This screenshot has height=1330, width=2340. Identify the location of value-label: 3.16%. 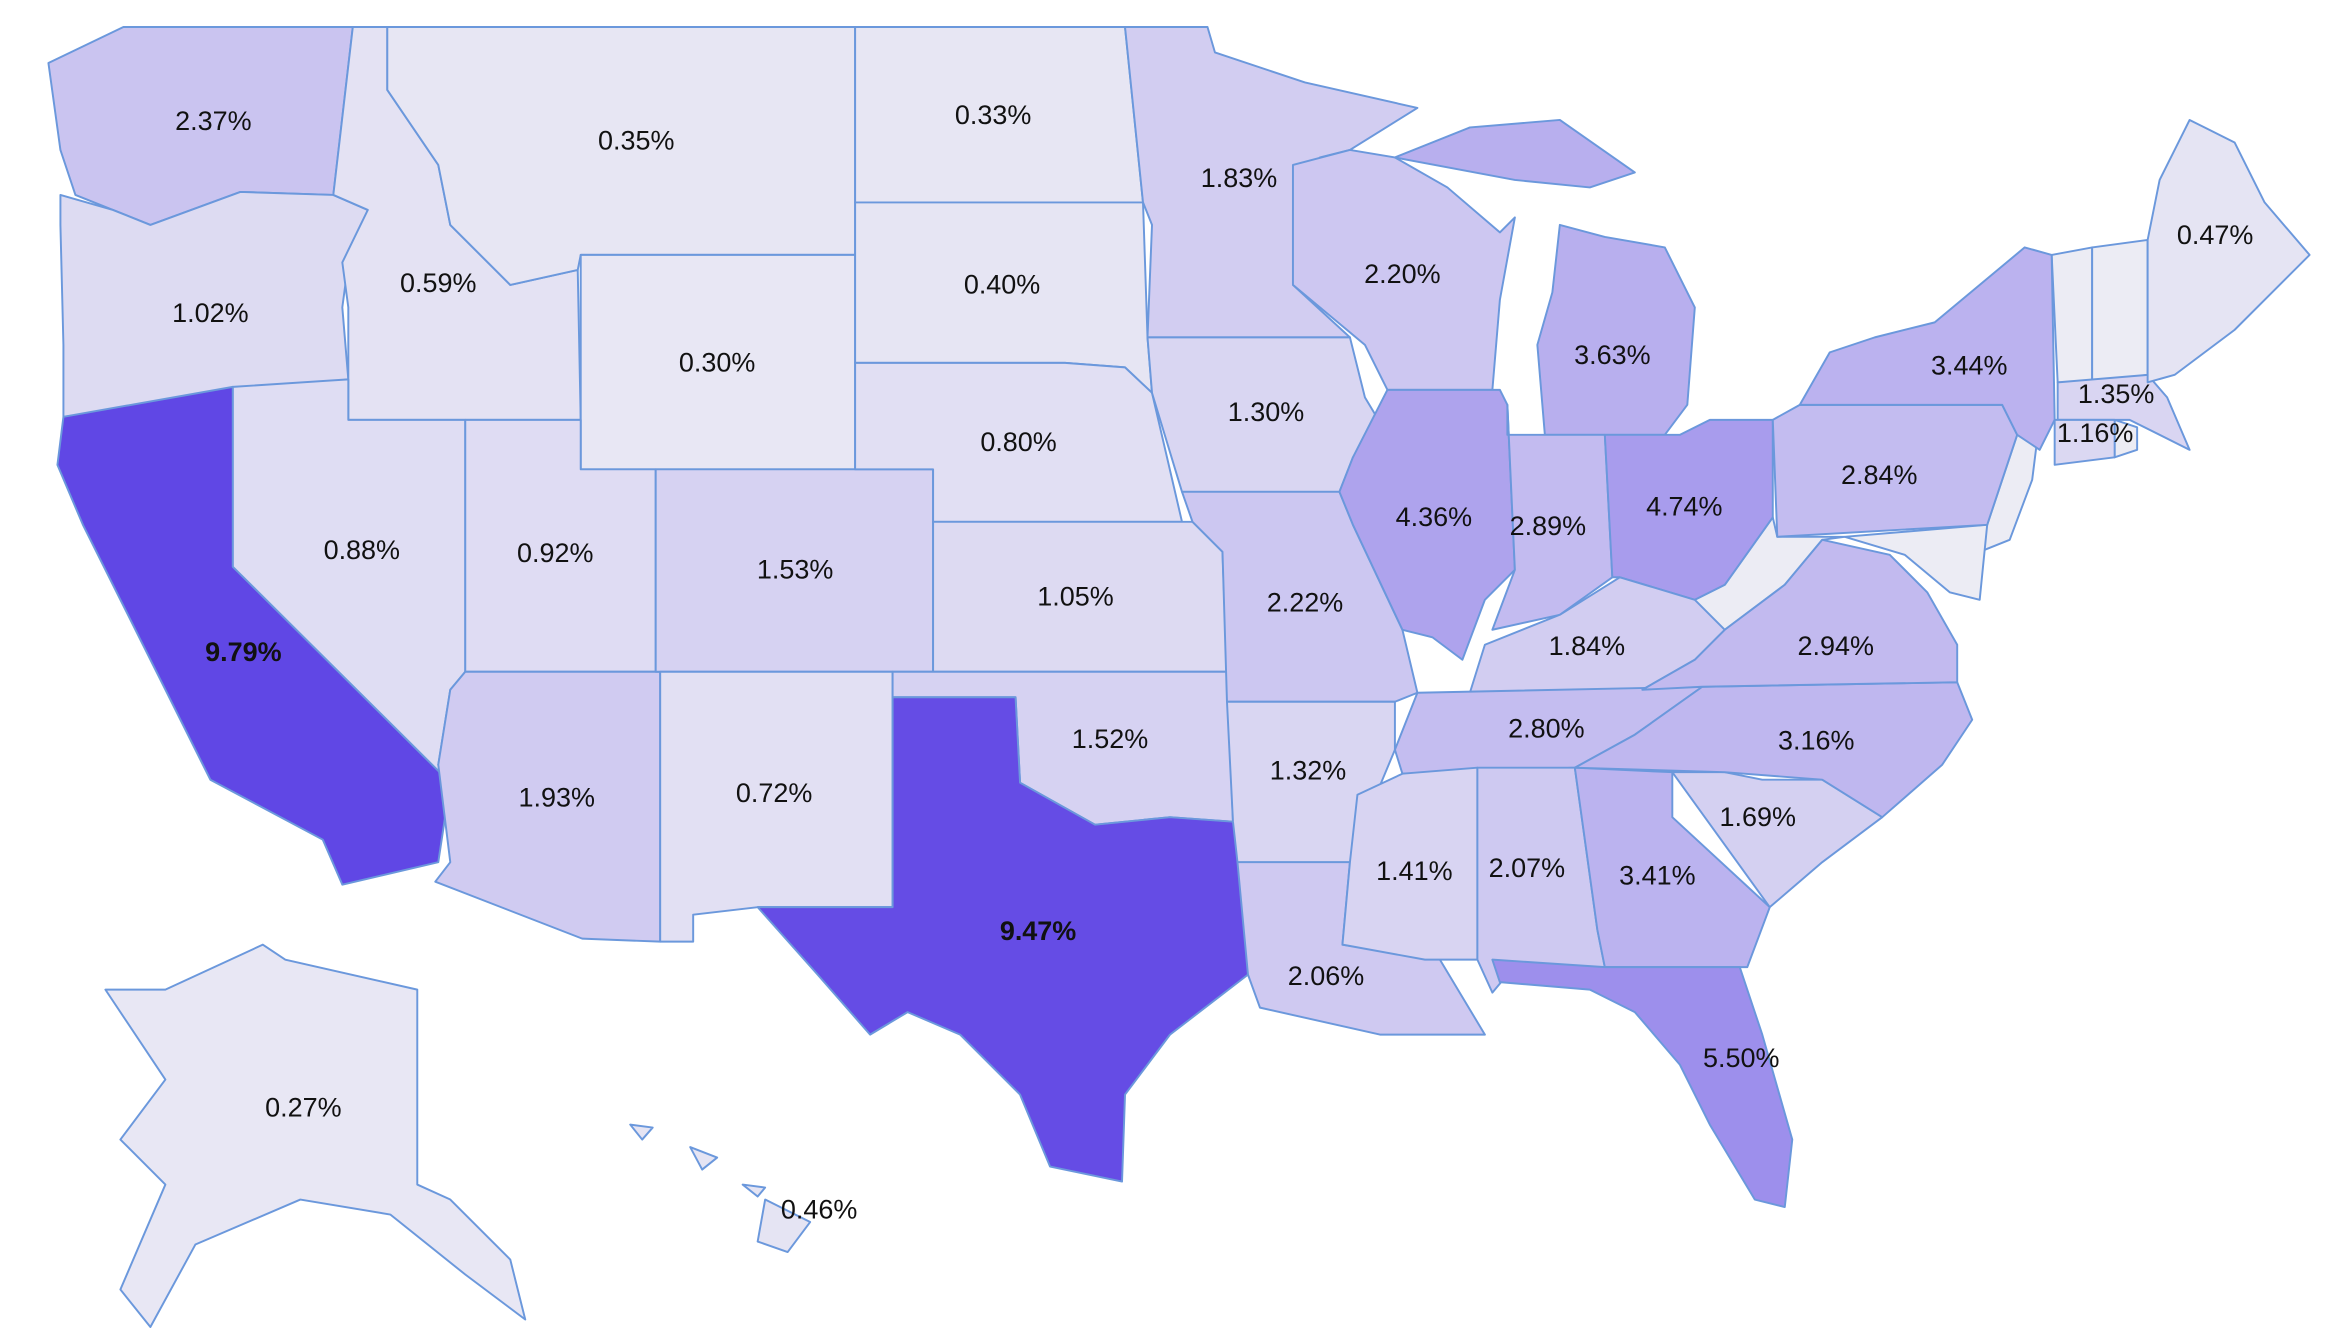
(1816, 740).